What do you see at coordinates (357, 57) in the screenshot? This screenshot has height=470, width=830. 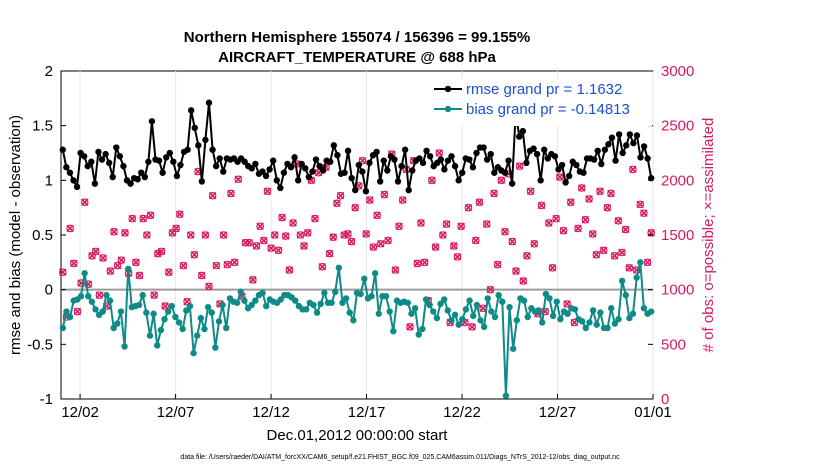 I see `chart-subtitle: AIRCRAFT_TEMPERATURE @ 688 hPa` at bounding box center [357, 57].